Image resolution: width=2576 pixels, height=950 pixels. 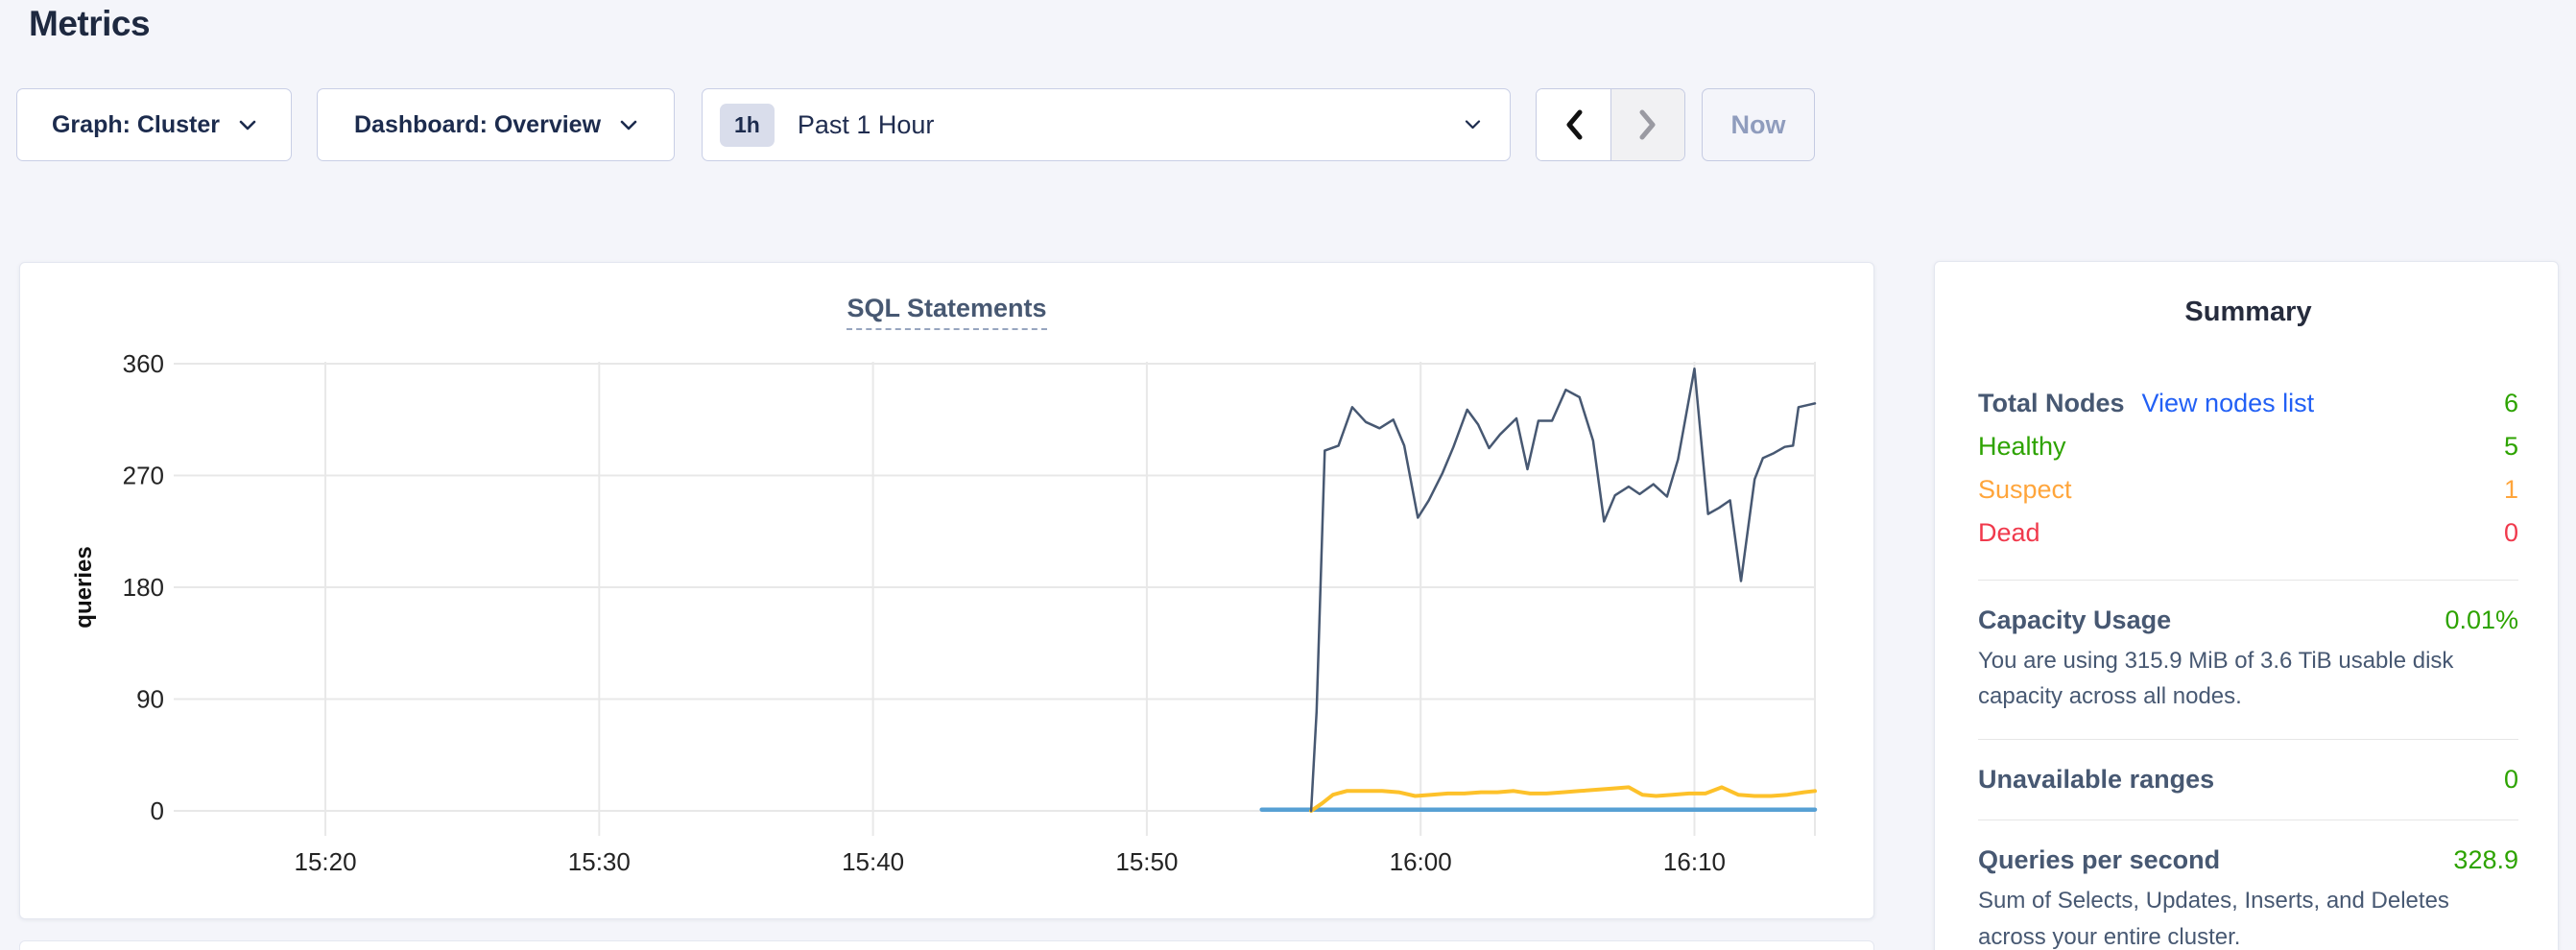 I want to click on healthy-nodes-row: Healthy 5, so click(x=2248, y=446).